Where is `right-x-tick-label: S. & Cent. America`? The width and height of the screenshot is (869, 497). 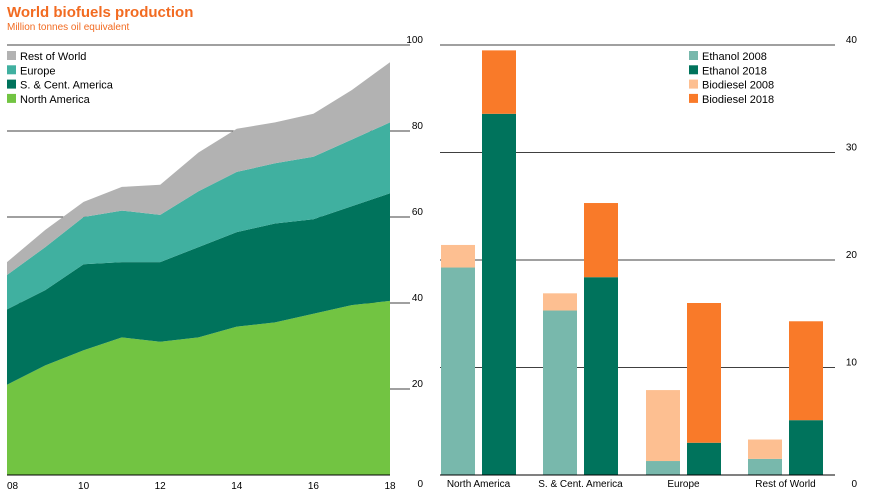
right-x-tick-label: S. & Cent. America is located at coordinates (580, 484).